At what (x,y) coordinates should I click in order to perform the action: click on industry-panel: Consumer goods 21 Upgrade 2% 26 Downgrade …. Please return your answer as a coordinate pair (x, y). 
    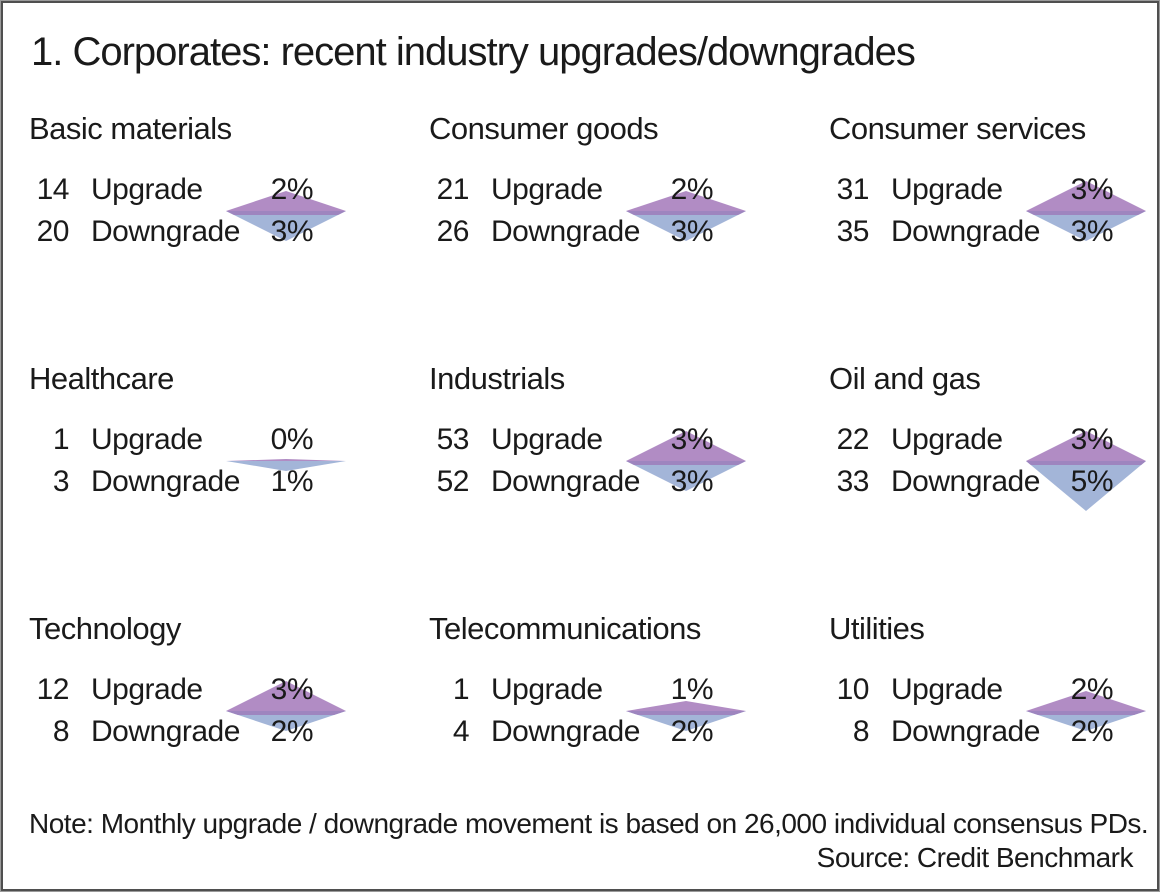
    Looking at the image, I should click on (609, 234).